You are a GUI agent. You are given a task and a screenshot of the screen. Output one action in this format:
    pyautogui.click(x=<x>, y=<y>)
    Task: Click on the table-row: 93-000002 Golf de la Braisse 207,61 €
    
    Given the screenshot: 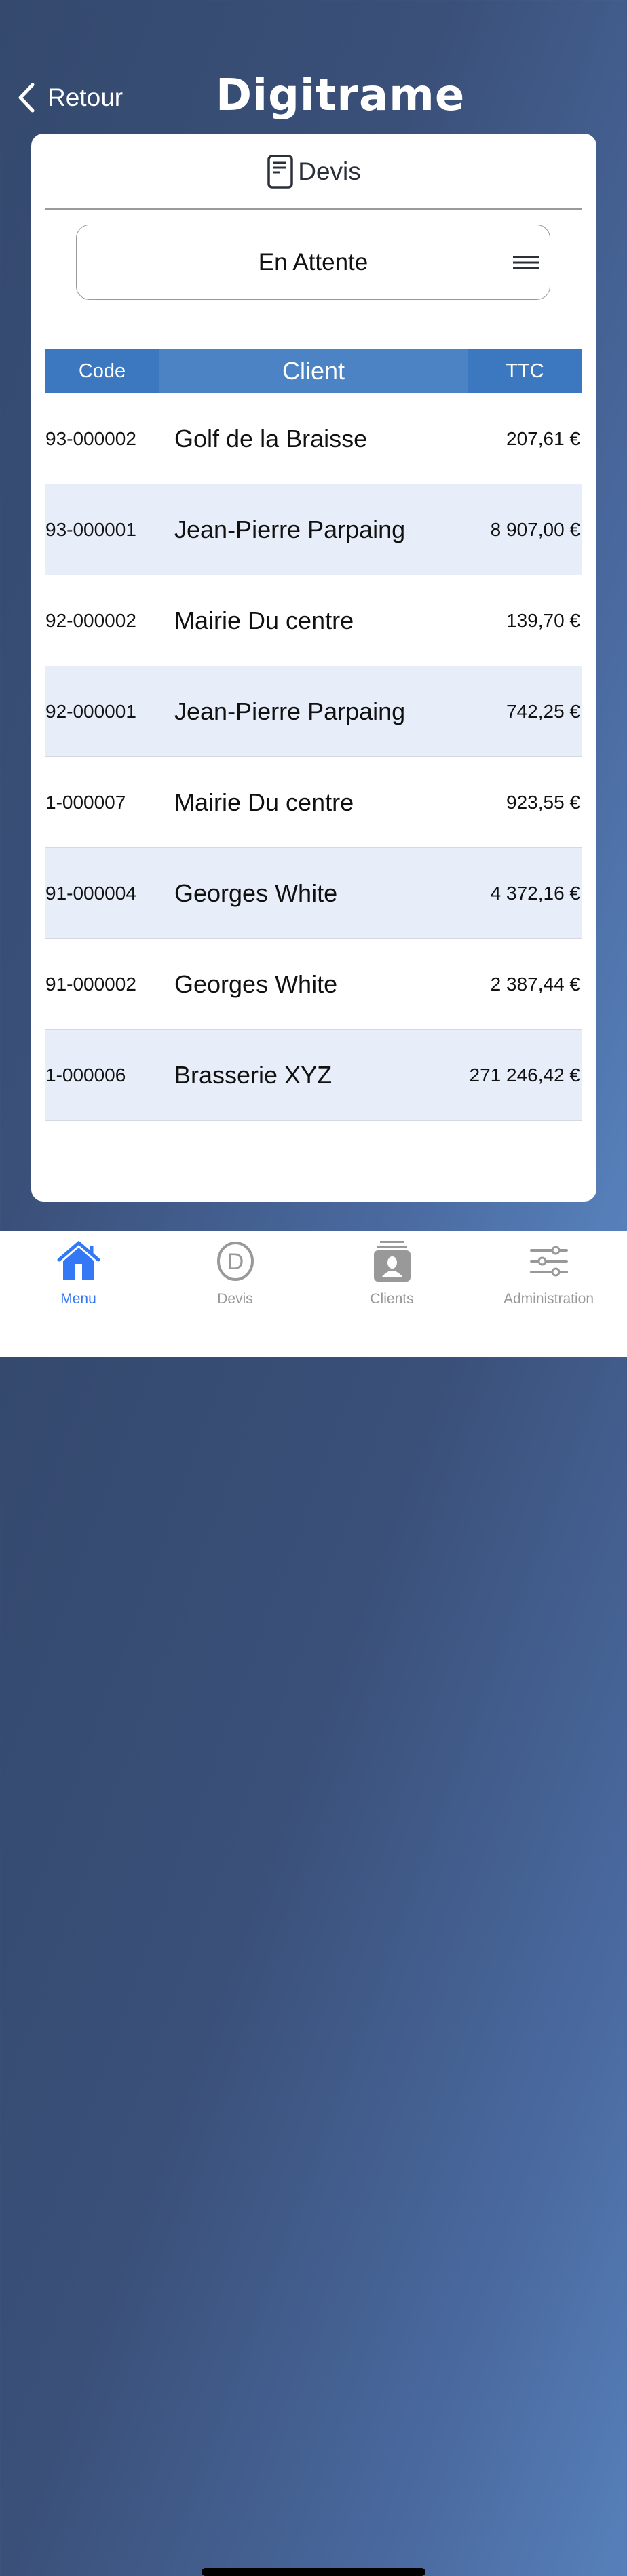 What is the action you would take?
    pyautogui.click(x=313, y=439)
    